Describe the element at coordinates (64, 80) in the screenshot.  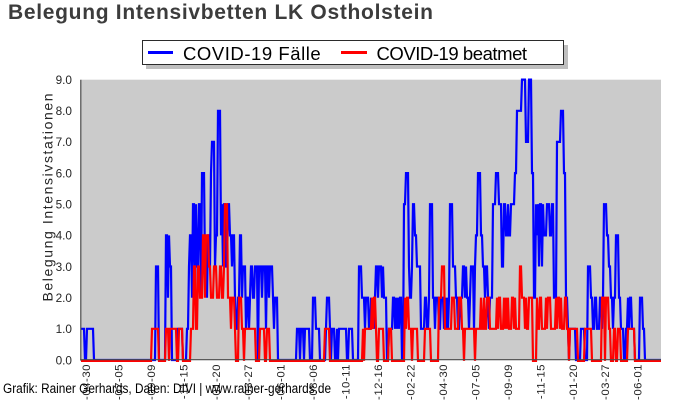
I see `svg-text: 9.0` at that location.